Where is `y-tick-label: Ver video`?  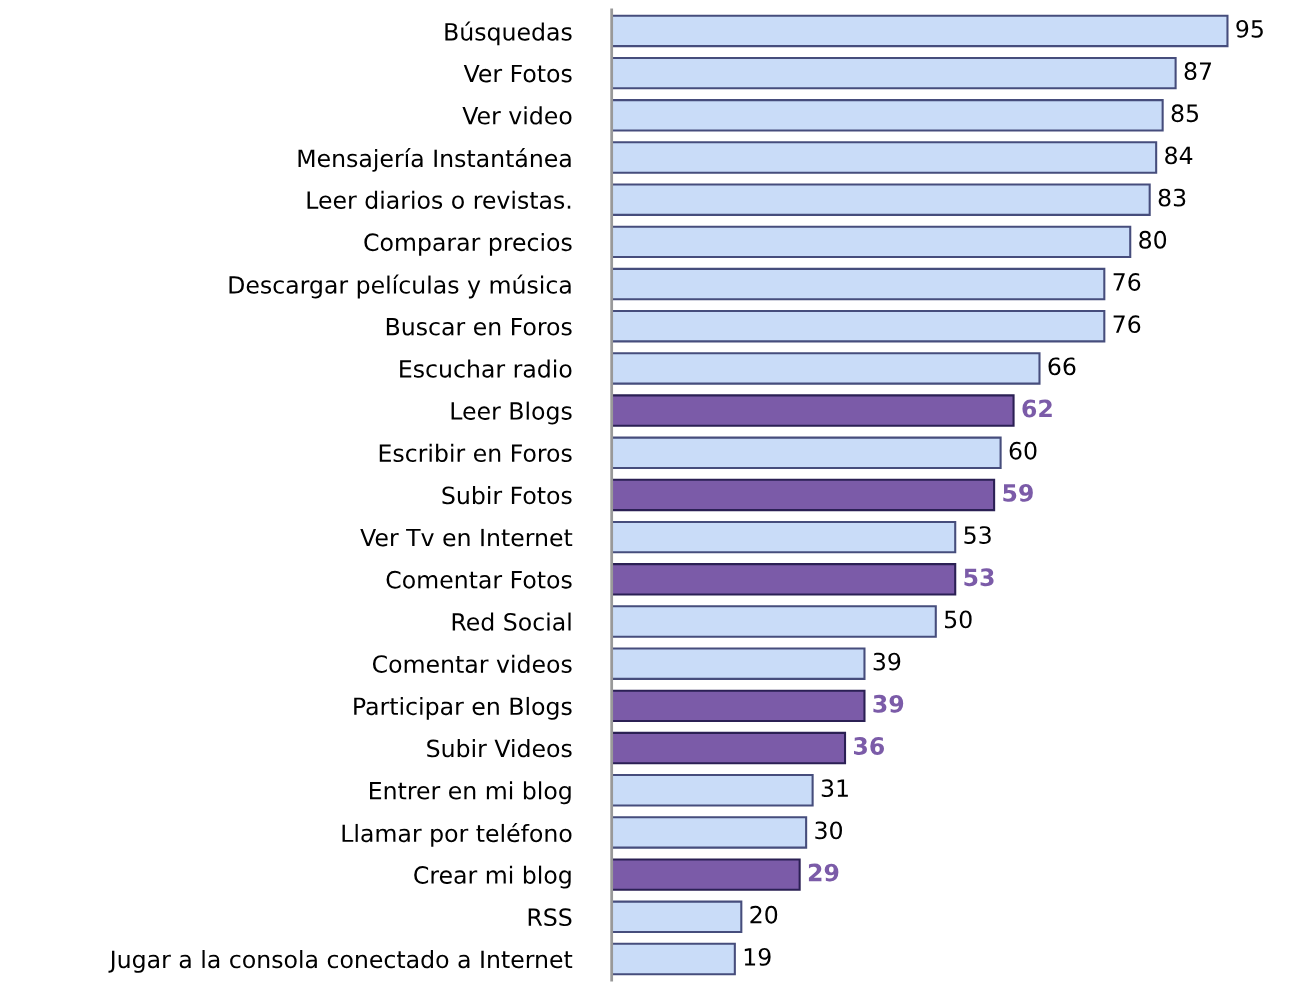
y-tick-label: Ver video is located at coordinates (517, 115).